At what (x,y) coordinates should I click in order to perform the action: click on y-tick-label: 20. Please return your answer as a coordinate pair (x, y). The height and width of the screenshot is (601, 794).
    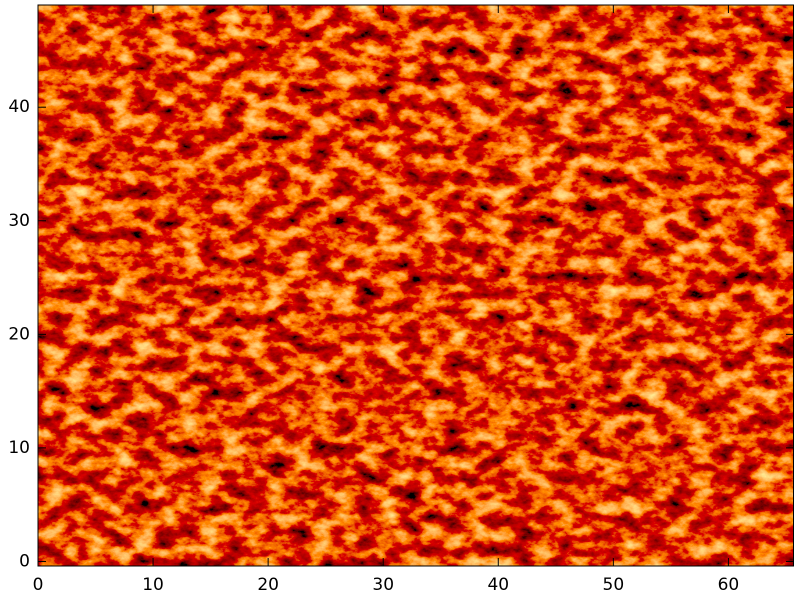
    Looking at the image, I should click on (19, 334).